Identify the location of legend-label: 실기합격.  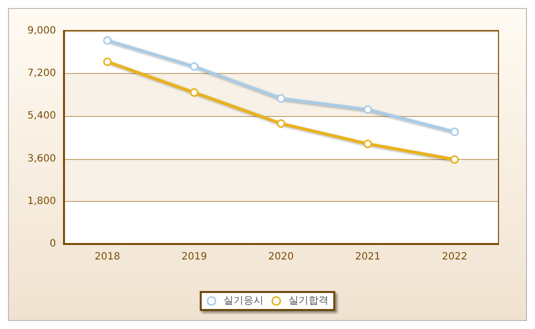
(308, 301).